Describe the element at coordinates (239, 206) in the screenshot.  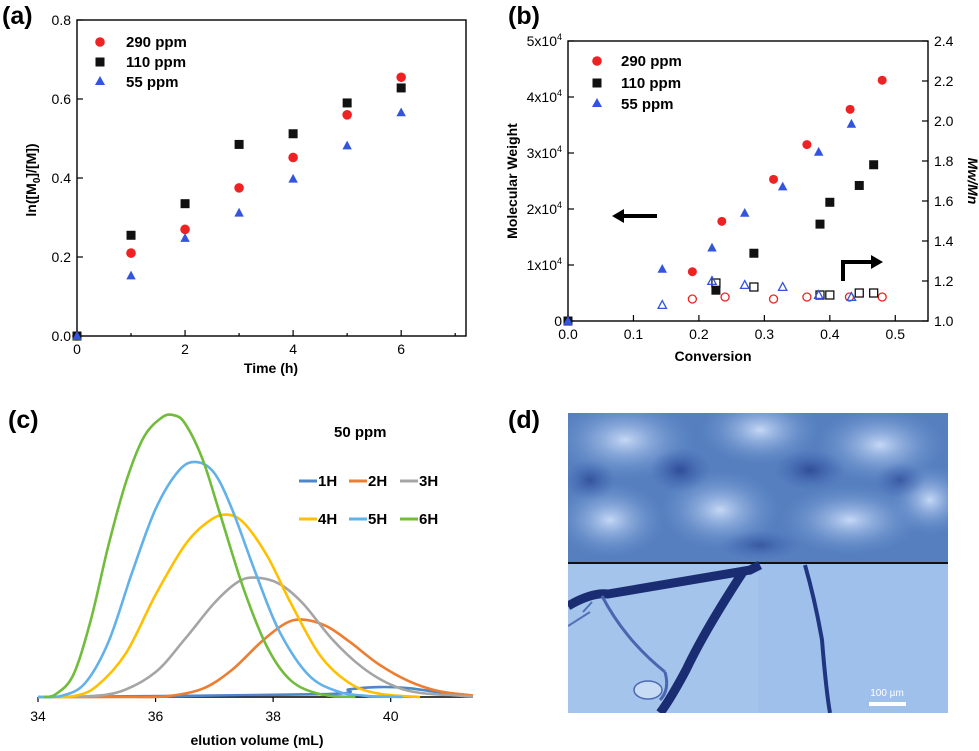
I see `panel-a-marks` at that location.